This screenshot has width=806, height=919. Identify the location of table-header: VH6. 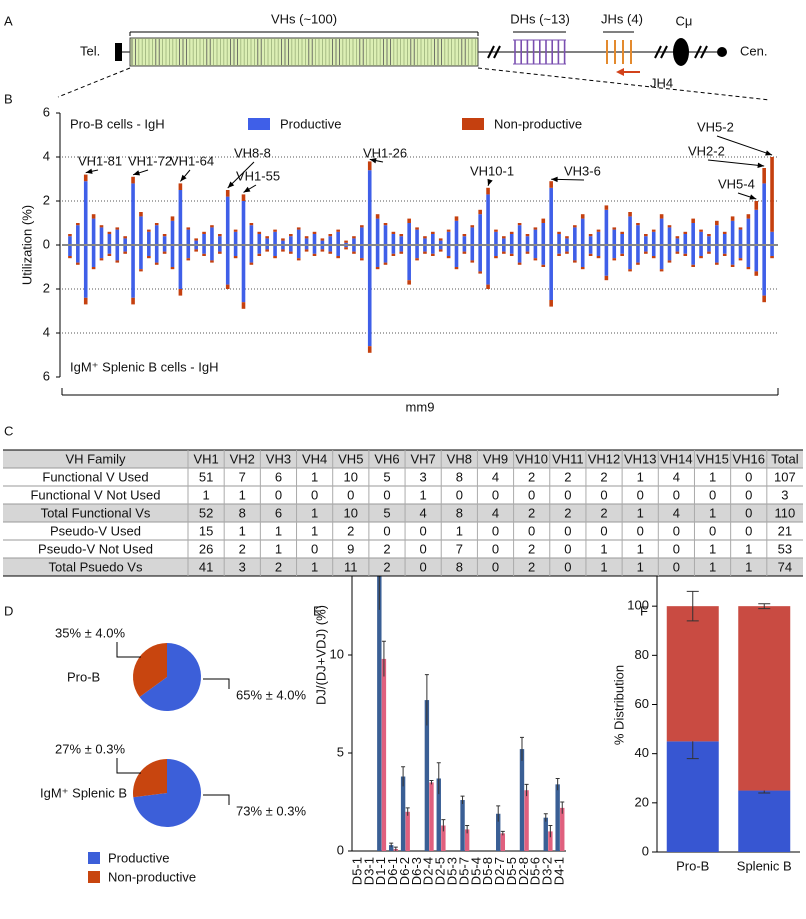
(386, 458).